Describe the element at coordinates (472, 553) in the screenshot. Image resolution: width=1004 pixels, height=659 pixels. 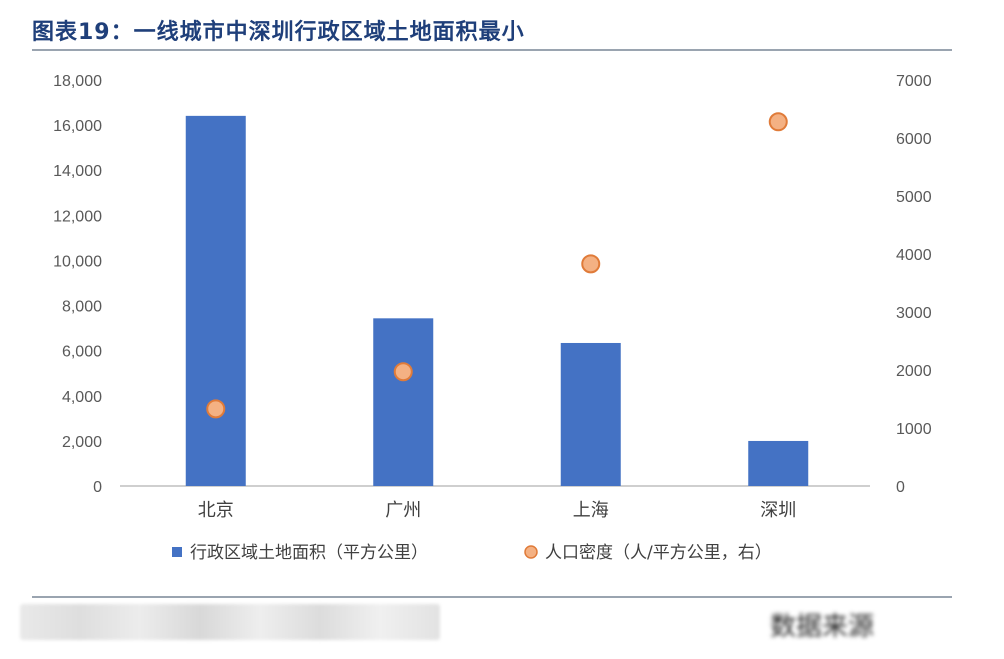
I see `legend: 行政区域土地面积（平方公里） 人口密度（人/平方公里，右）` at that location.